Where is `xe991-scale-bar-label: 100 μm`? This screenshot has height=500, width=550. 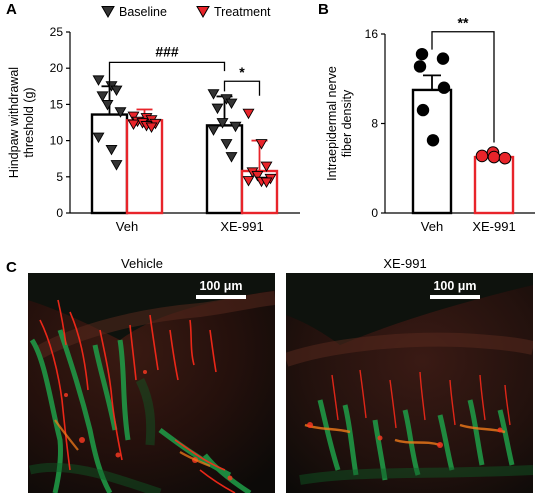
xe991-scale-bar-label: 100 μm is located at coordinates (454, 286).